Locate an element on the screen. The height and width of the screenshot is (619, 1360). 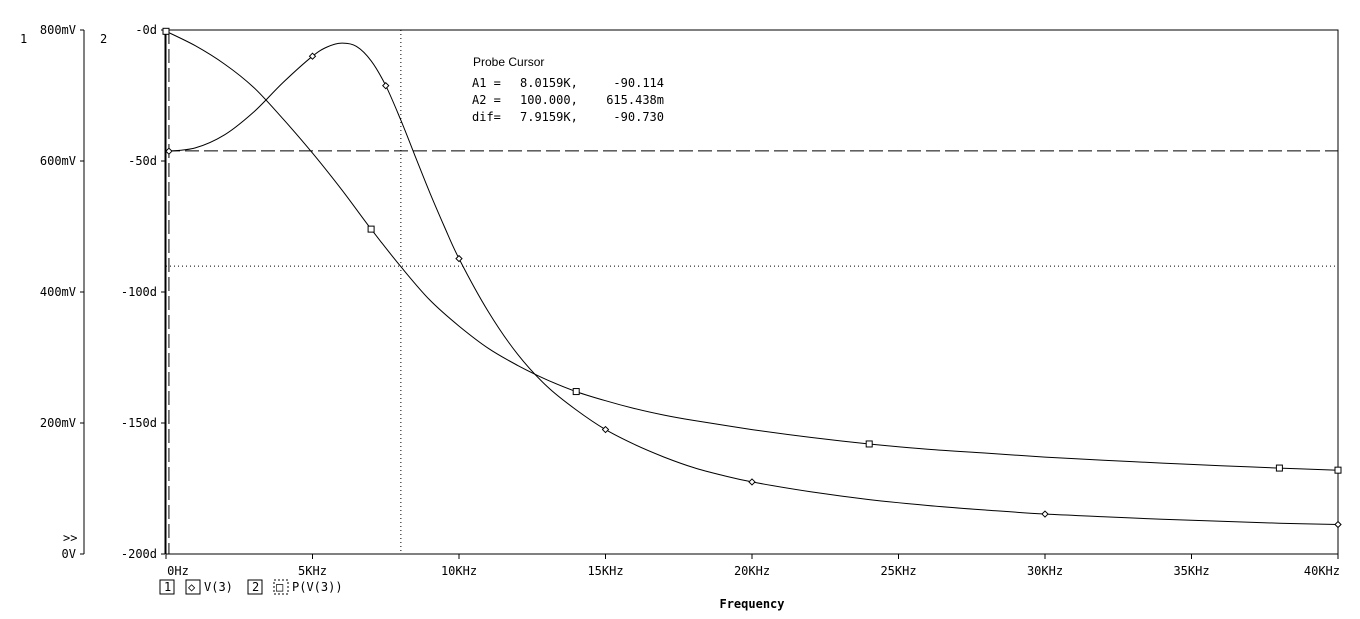
legend-axis-box-2: 2 is located at coordinates (255, 587).